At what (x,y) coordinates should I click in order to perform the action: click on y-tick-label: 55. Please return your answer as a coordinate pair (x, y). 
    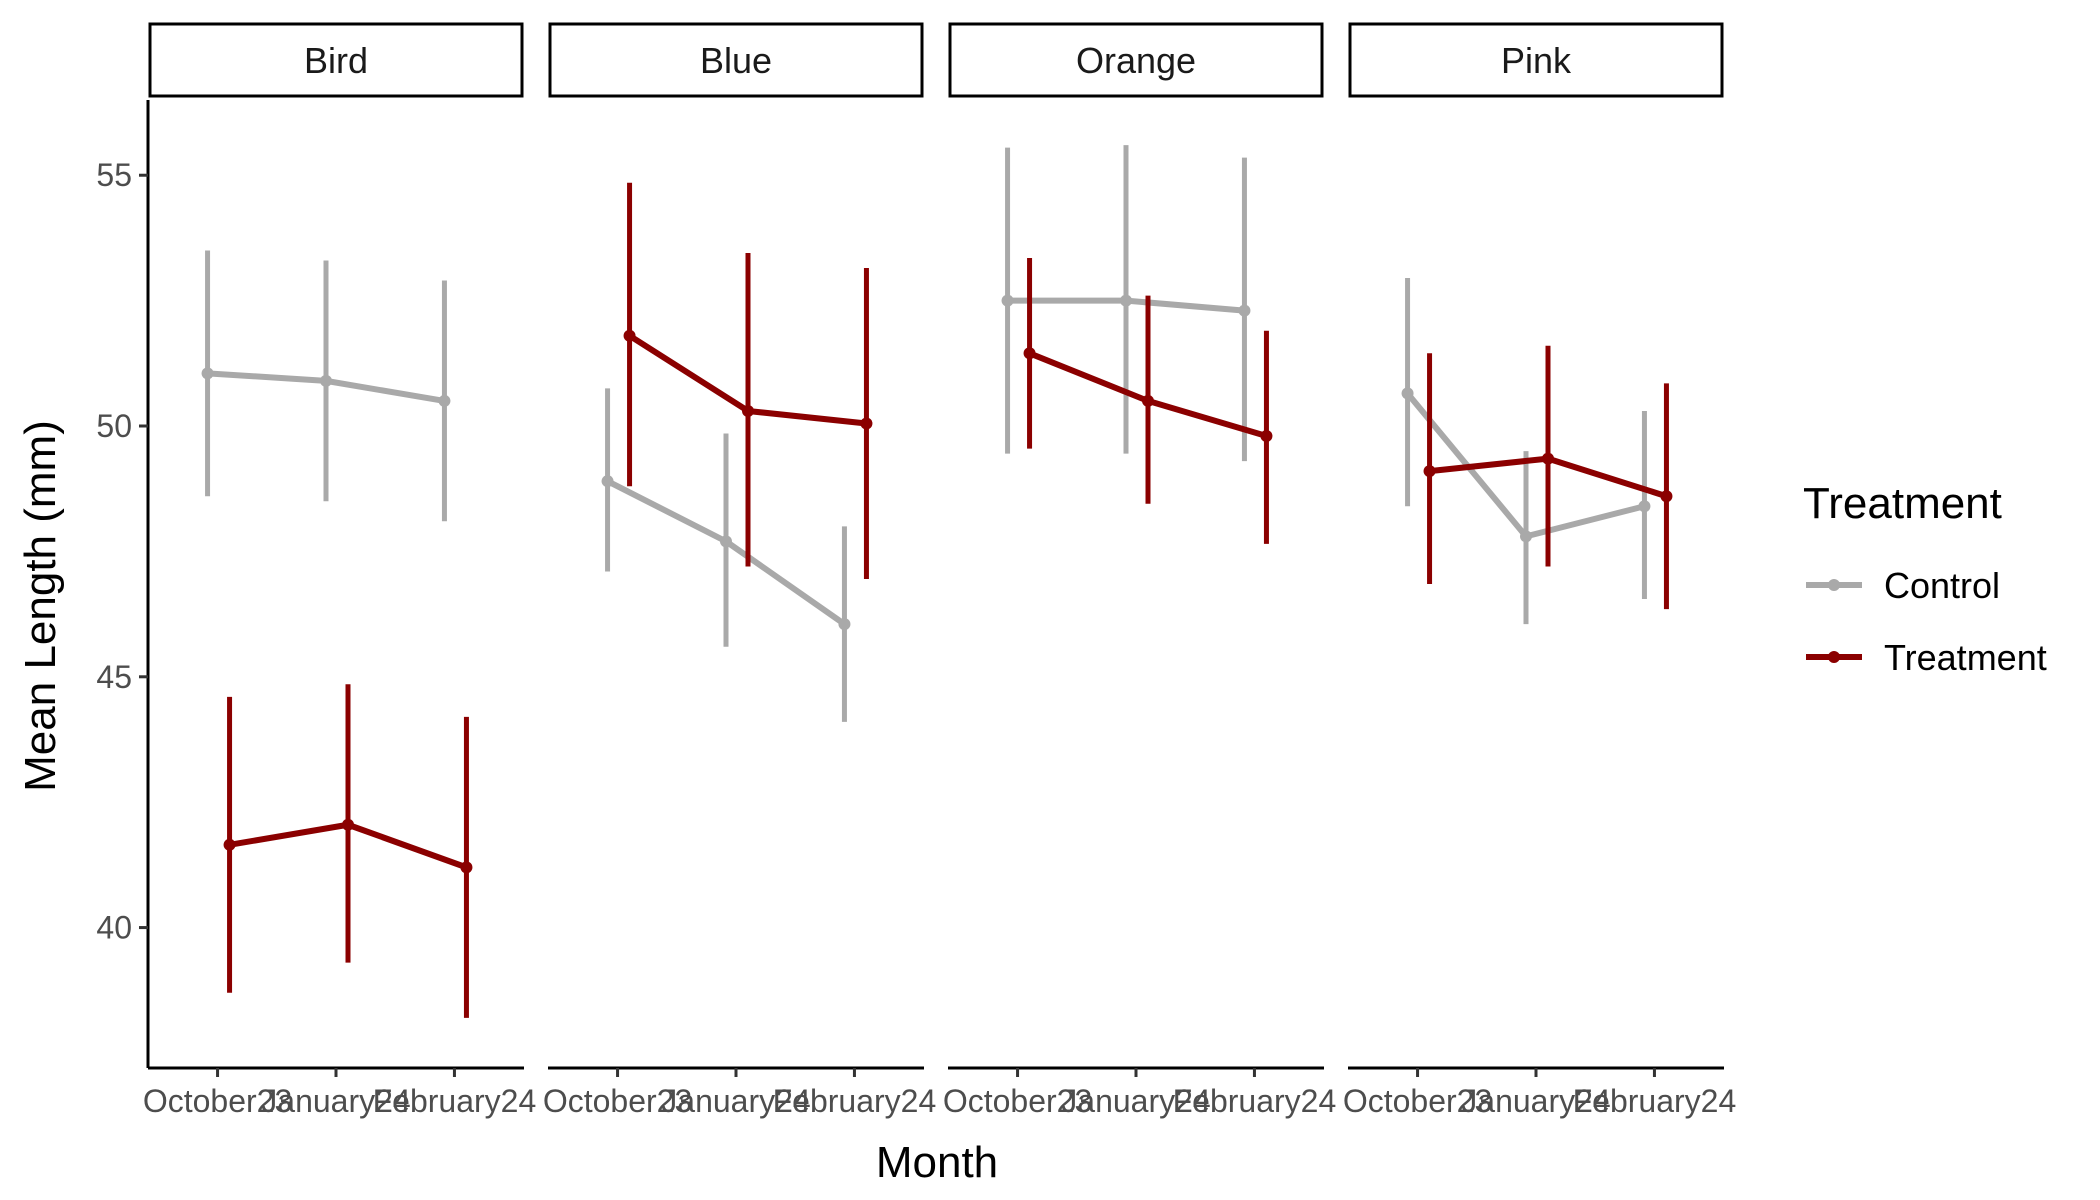
    Looking at the image, I should click on (114, 175).